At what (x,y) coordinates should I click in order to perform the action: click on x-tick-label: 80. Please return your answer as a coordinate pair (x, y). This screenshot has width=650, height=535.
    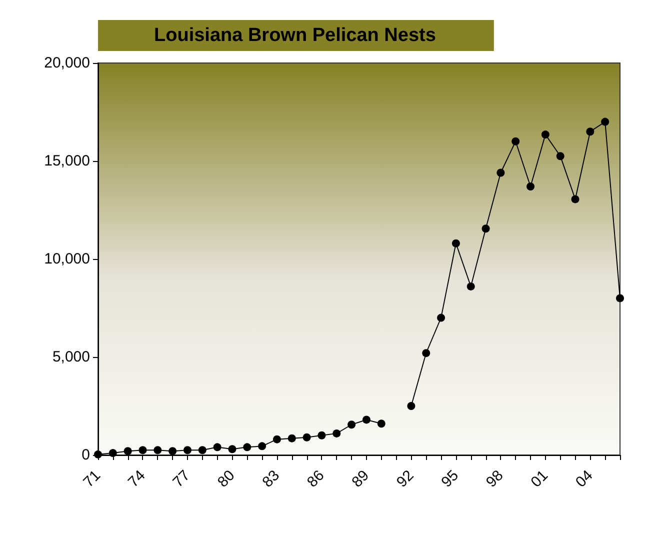
    Looking at the image, I should click on (226, 478).